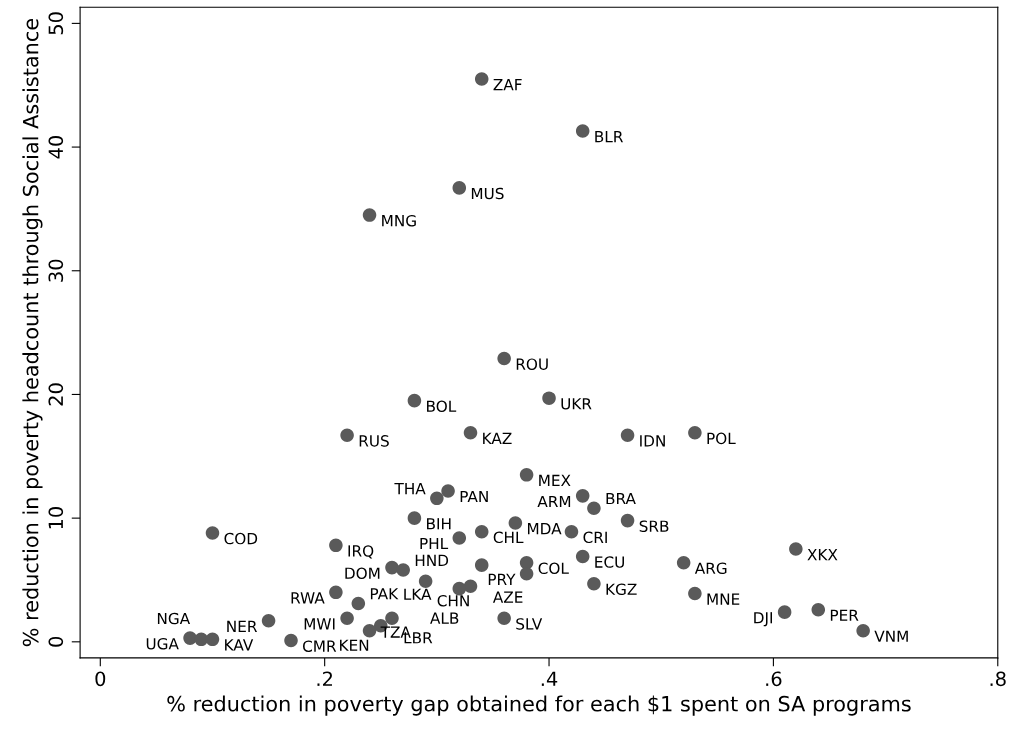  What do you see at coordinates (763, 619) in the screenshot?
I see `annotation: DJI` at bounding box center [763, 619].